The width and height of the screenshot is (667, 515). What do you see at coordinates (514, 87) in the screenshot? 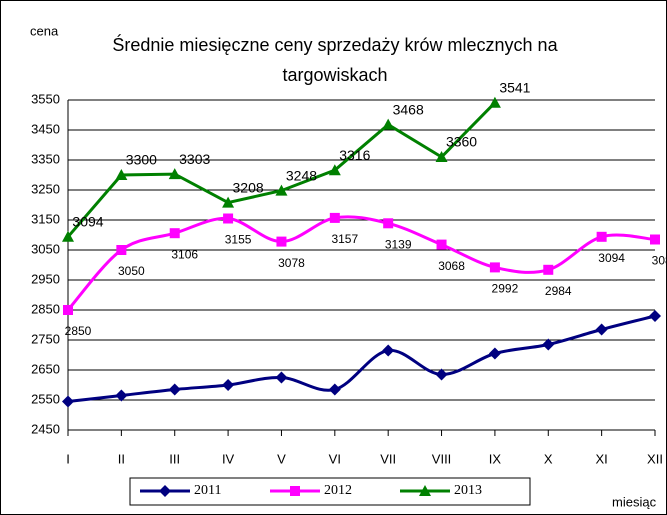
I see `data-label: 3541` at bounding box center [514, 87].